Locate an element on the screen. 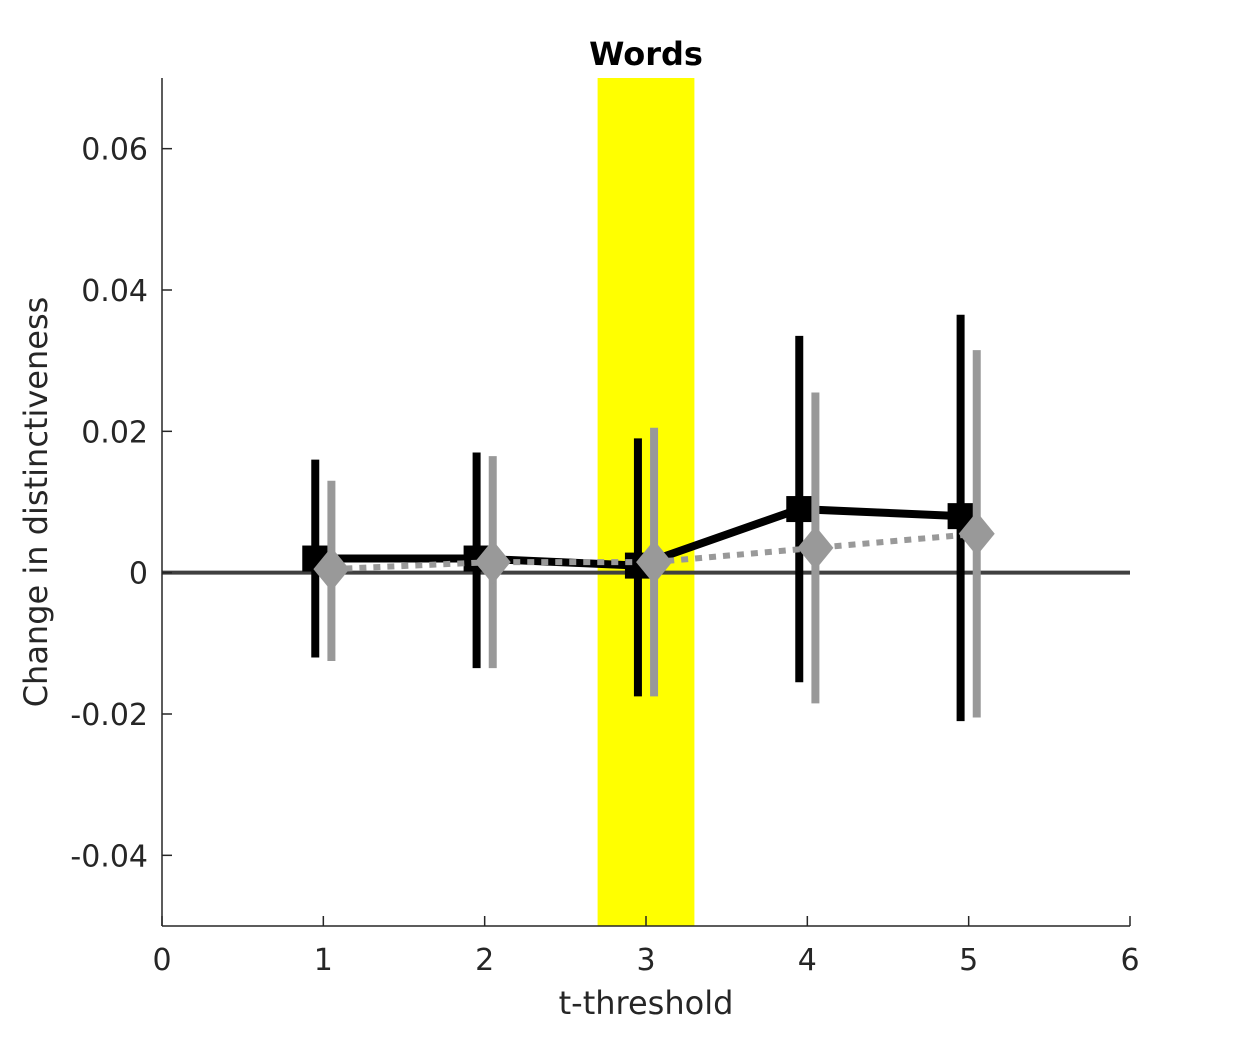  highlight-band is located at coordinates (646, 502).